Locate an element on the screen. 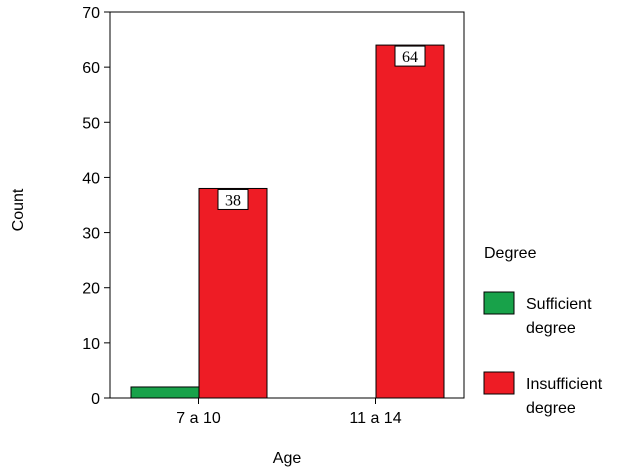  y-tick-label-0: 0 is located at coordinates (95, 399).